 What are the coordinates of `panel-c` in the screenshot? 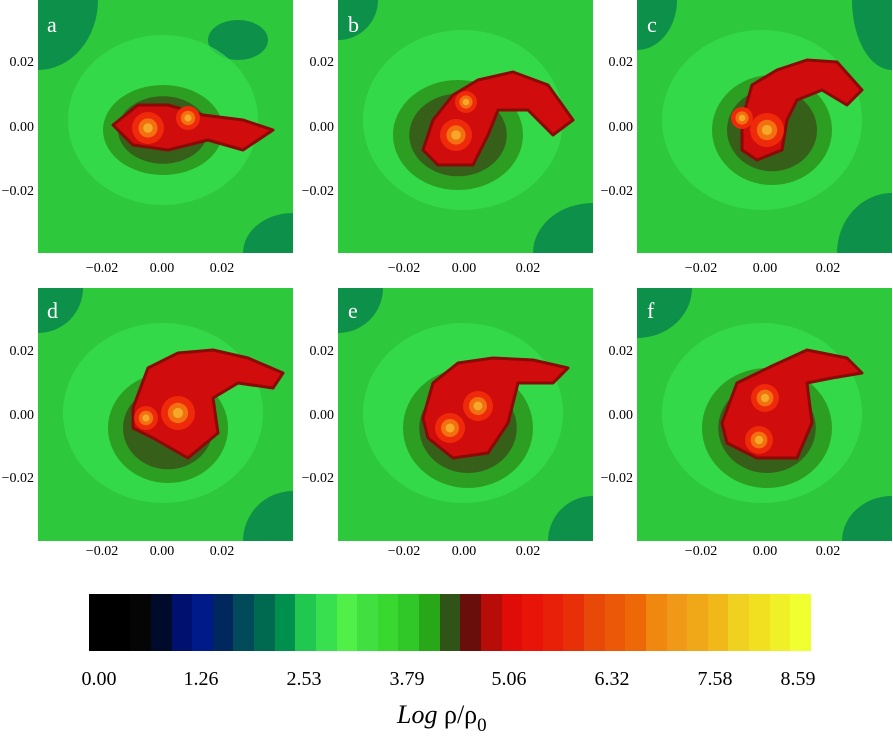 It's located at (764, 126).